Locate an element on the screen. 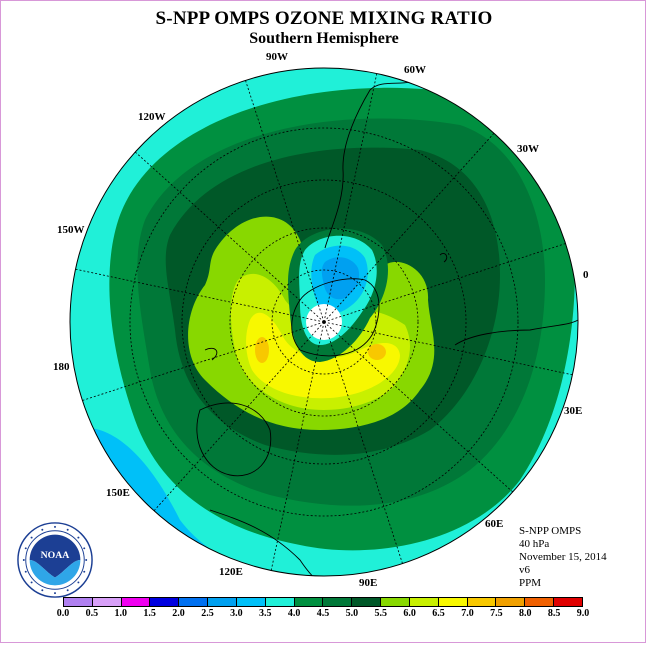 The width and height of the screenshot is (648, 648). logo-ring-text is located at coordinates (55, 560).